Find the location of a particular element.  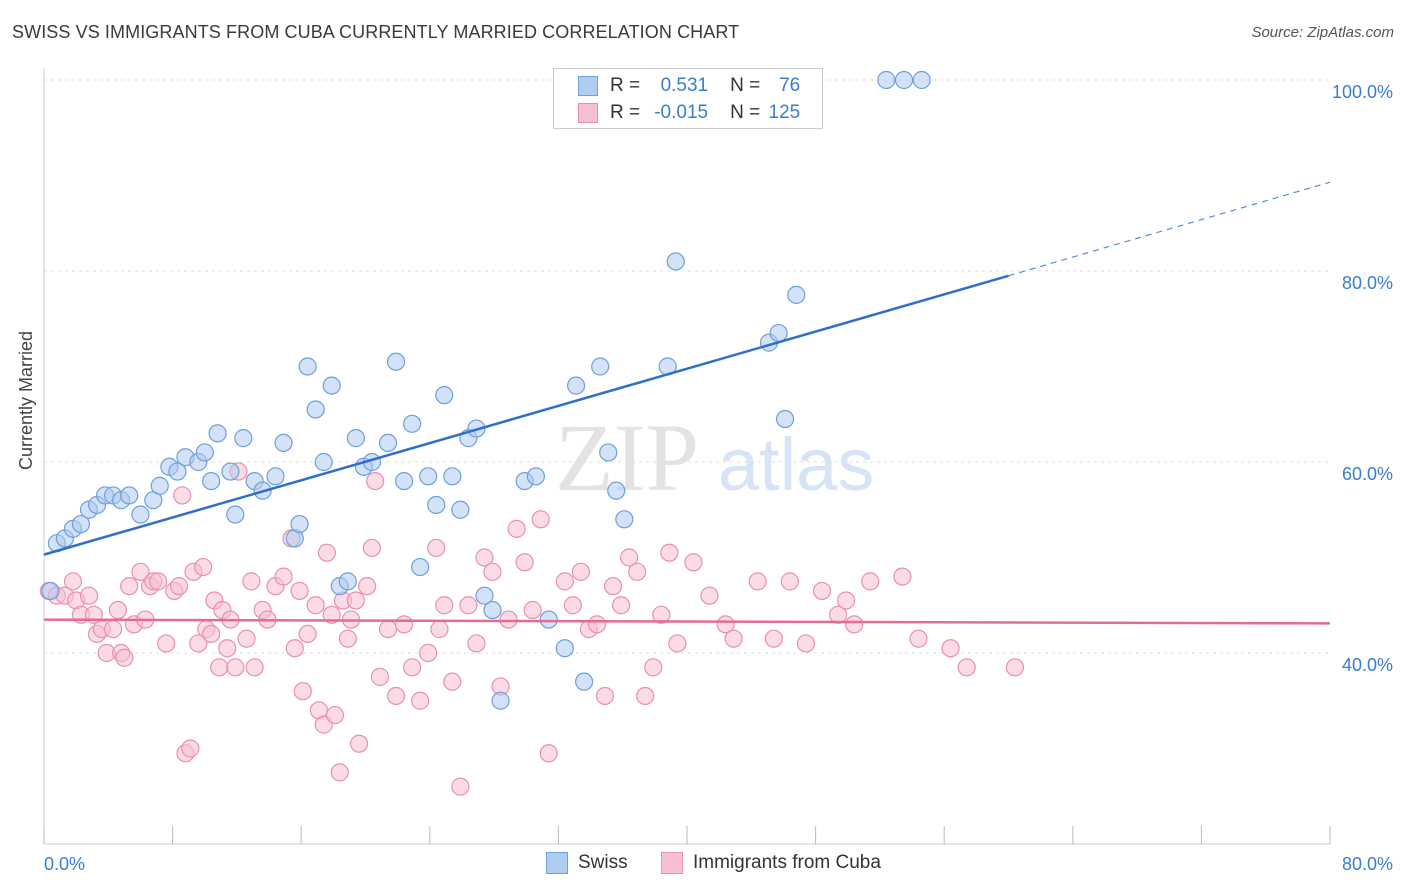

stats-row-swiss: R = 0.531 N = 76 is located at coordinates (689, 86).